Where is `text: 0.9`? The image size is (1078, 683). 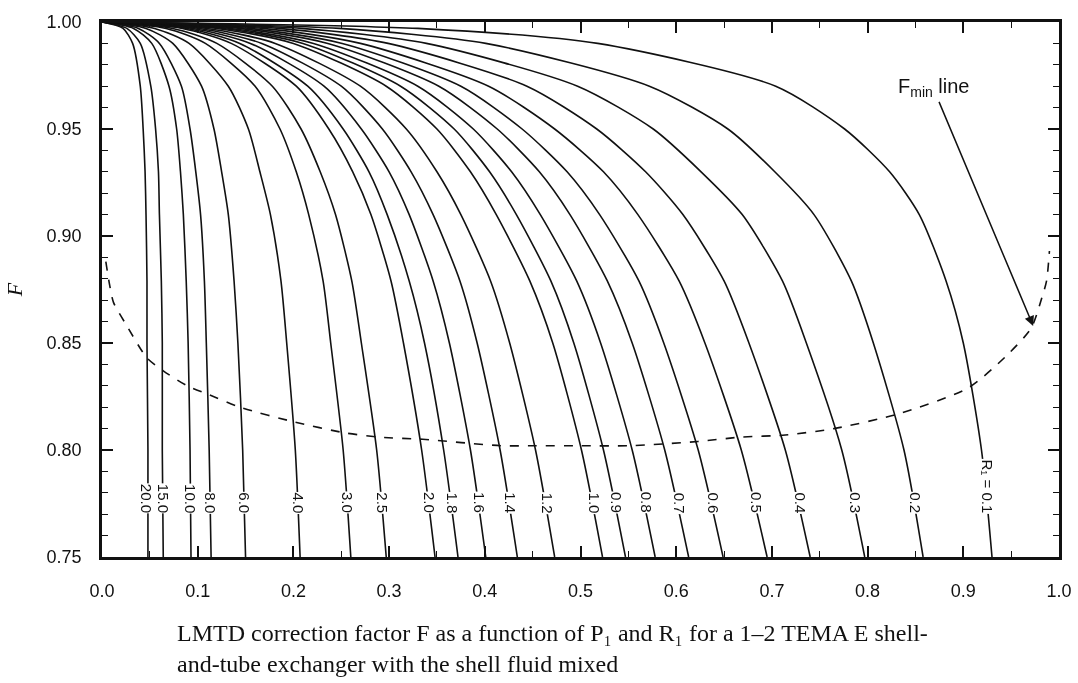
text: 0.9 is located at coordinates (617, 502).